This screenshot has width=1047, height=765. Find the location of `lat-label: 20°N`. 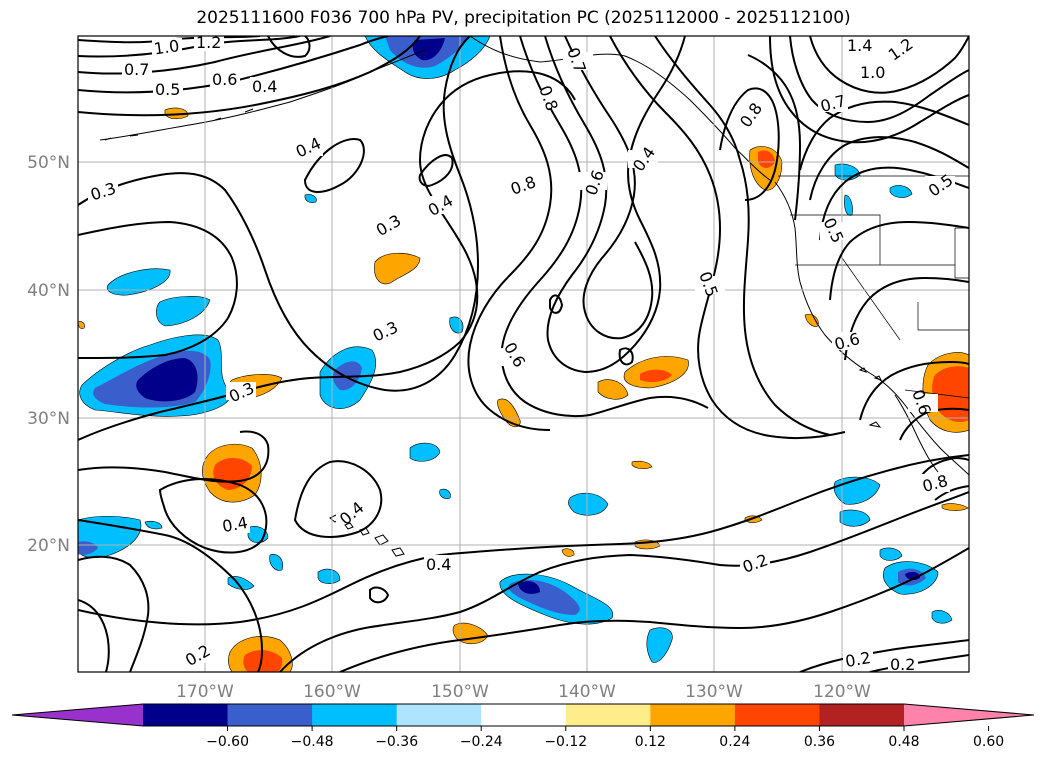

lat-label: 20°N is located at coordinates (48, 546).